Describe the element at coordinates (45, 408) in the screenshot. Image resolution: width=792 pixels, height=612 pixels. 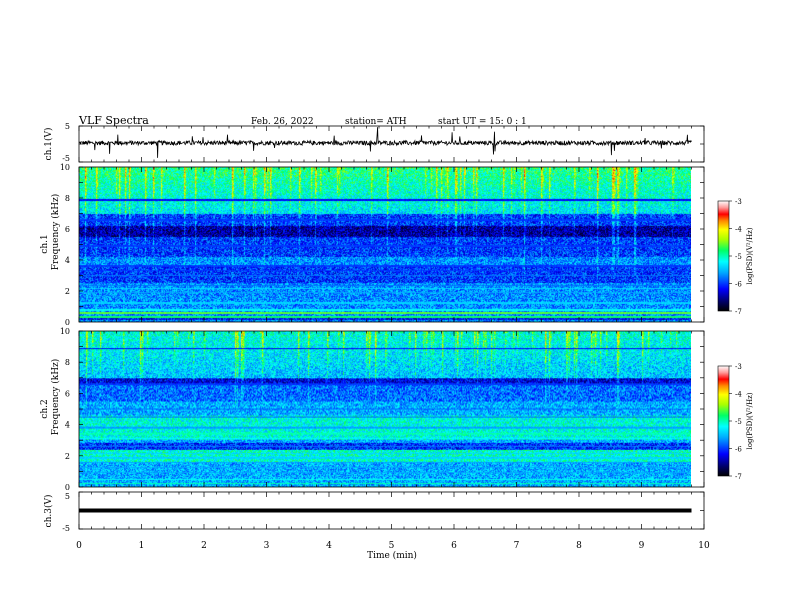
I see `ch2-channel-label: ch.2` at that location.